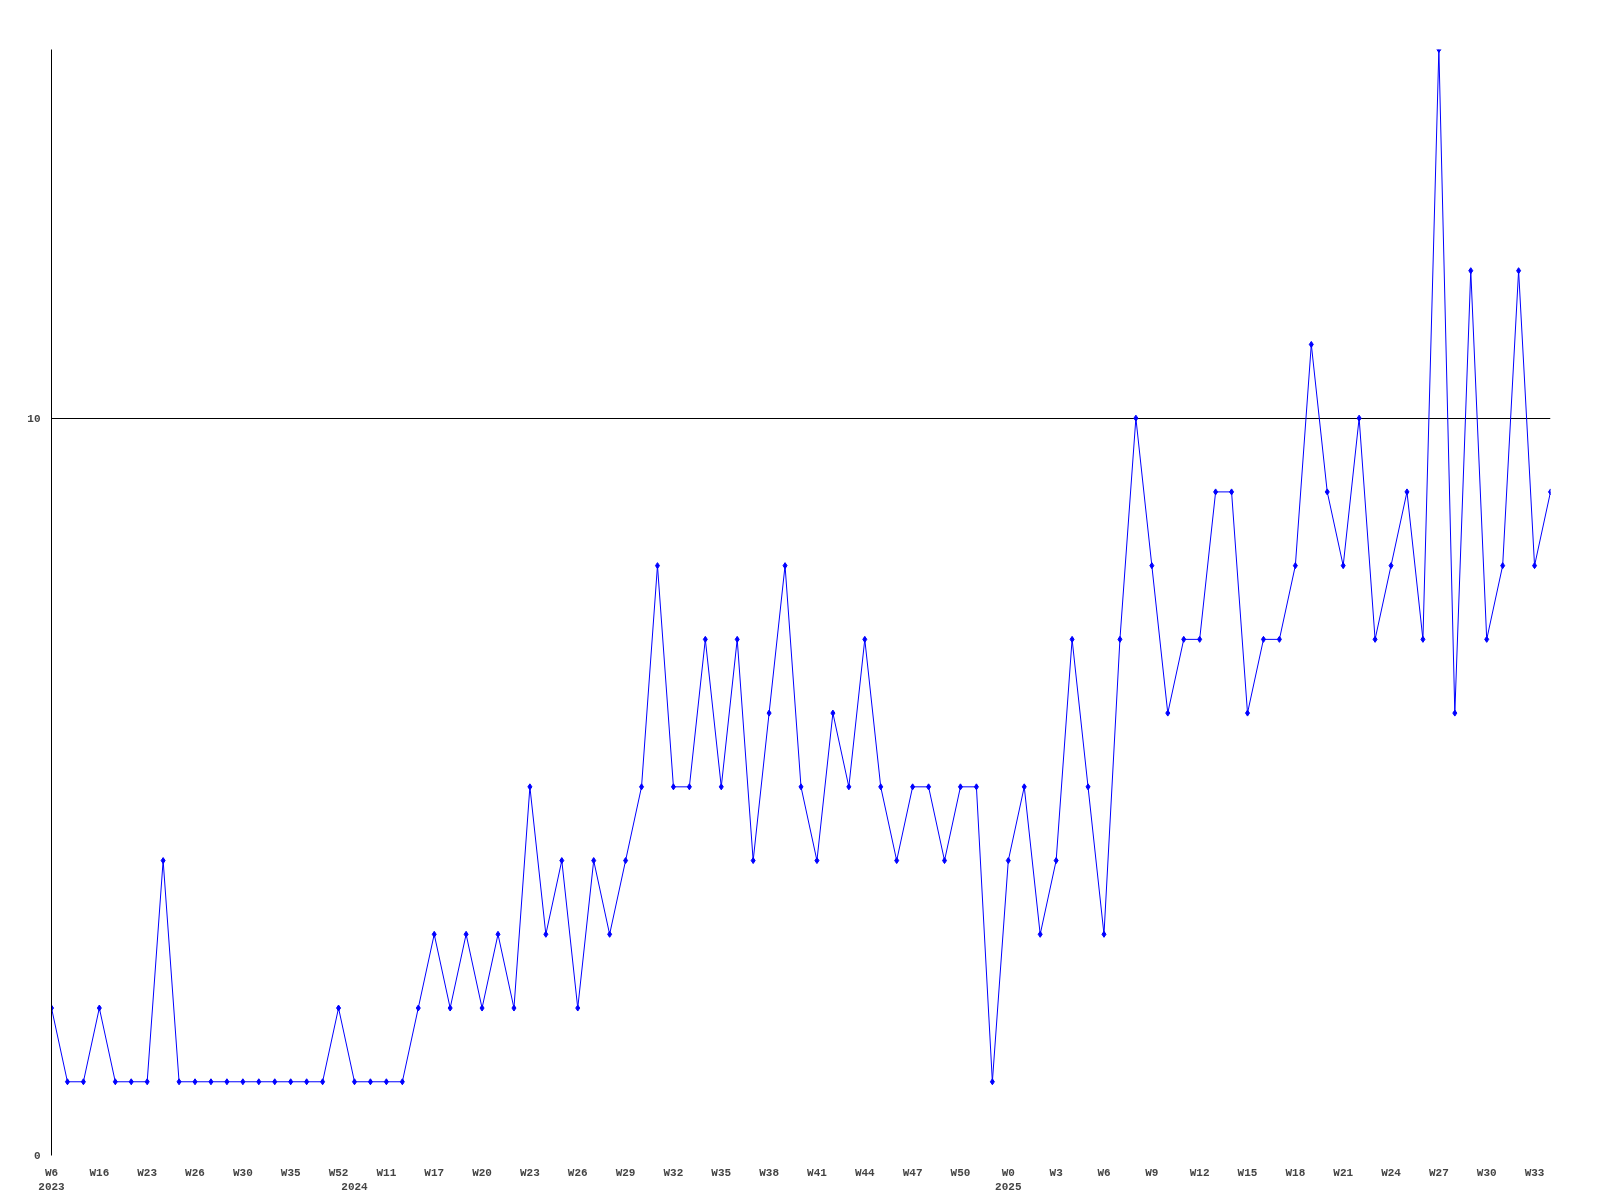 This screenshot has height=1200, width=1600. I want to click on x-tick-label: W16, so click(99, 1172).